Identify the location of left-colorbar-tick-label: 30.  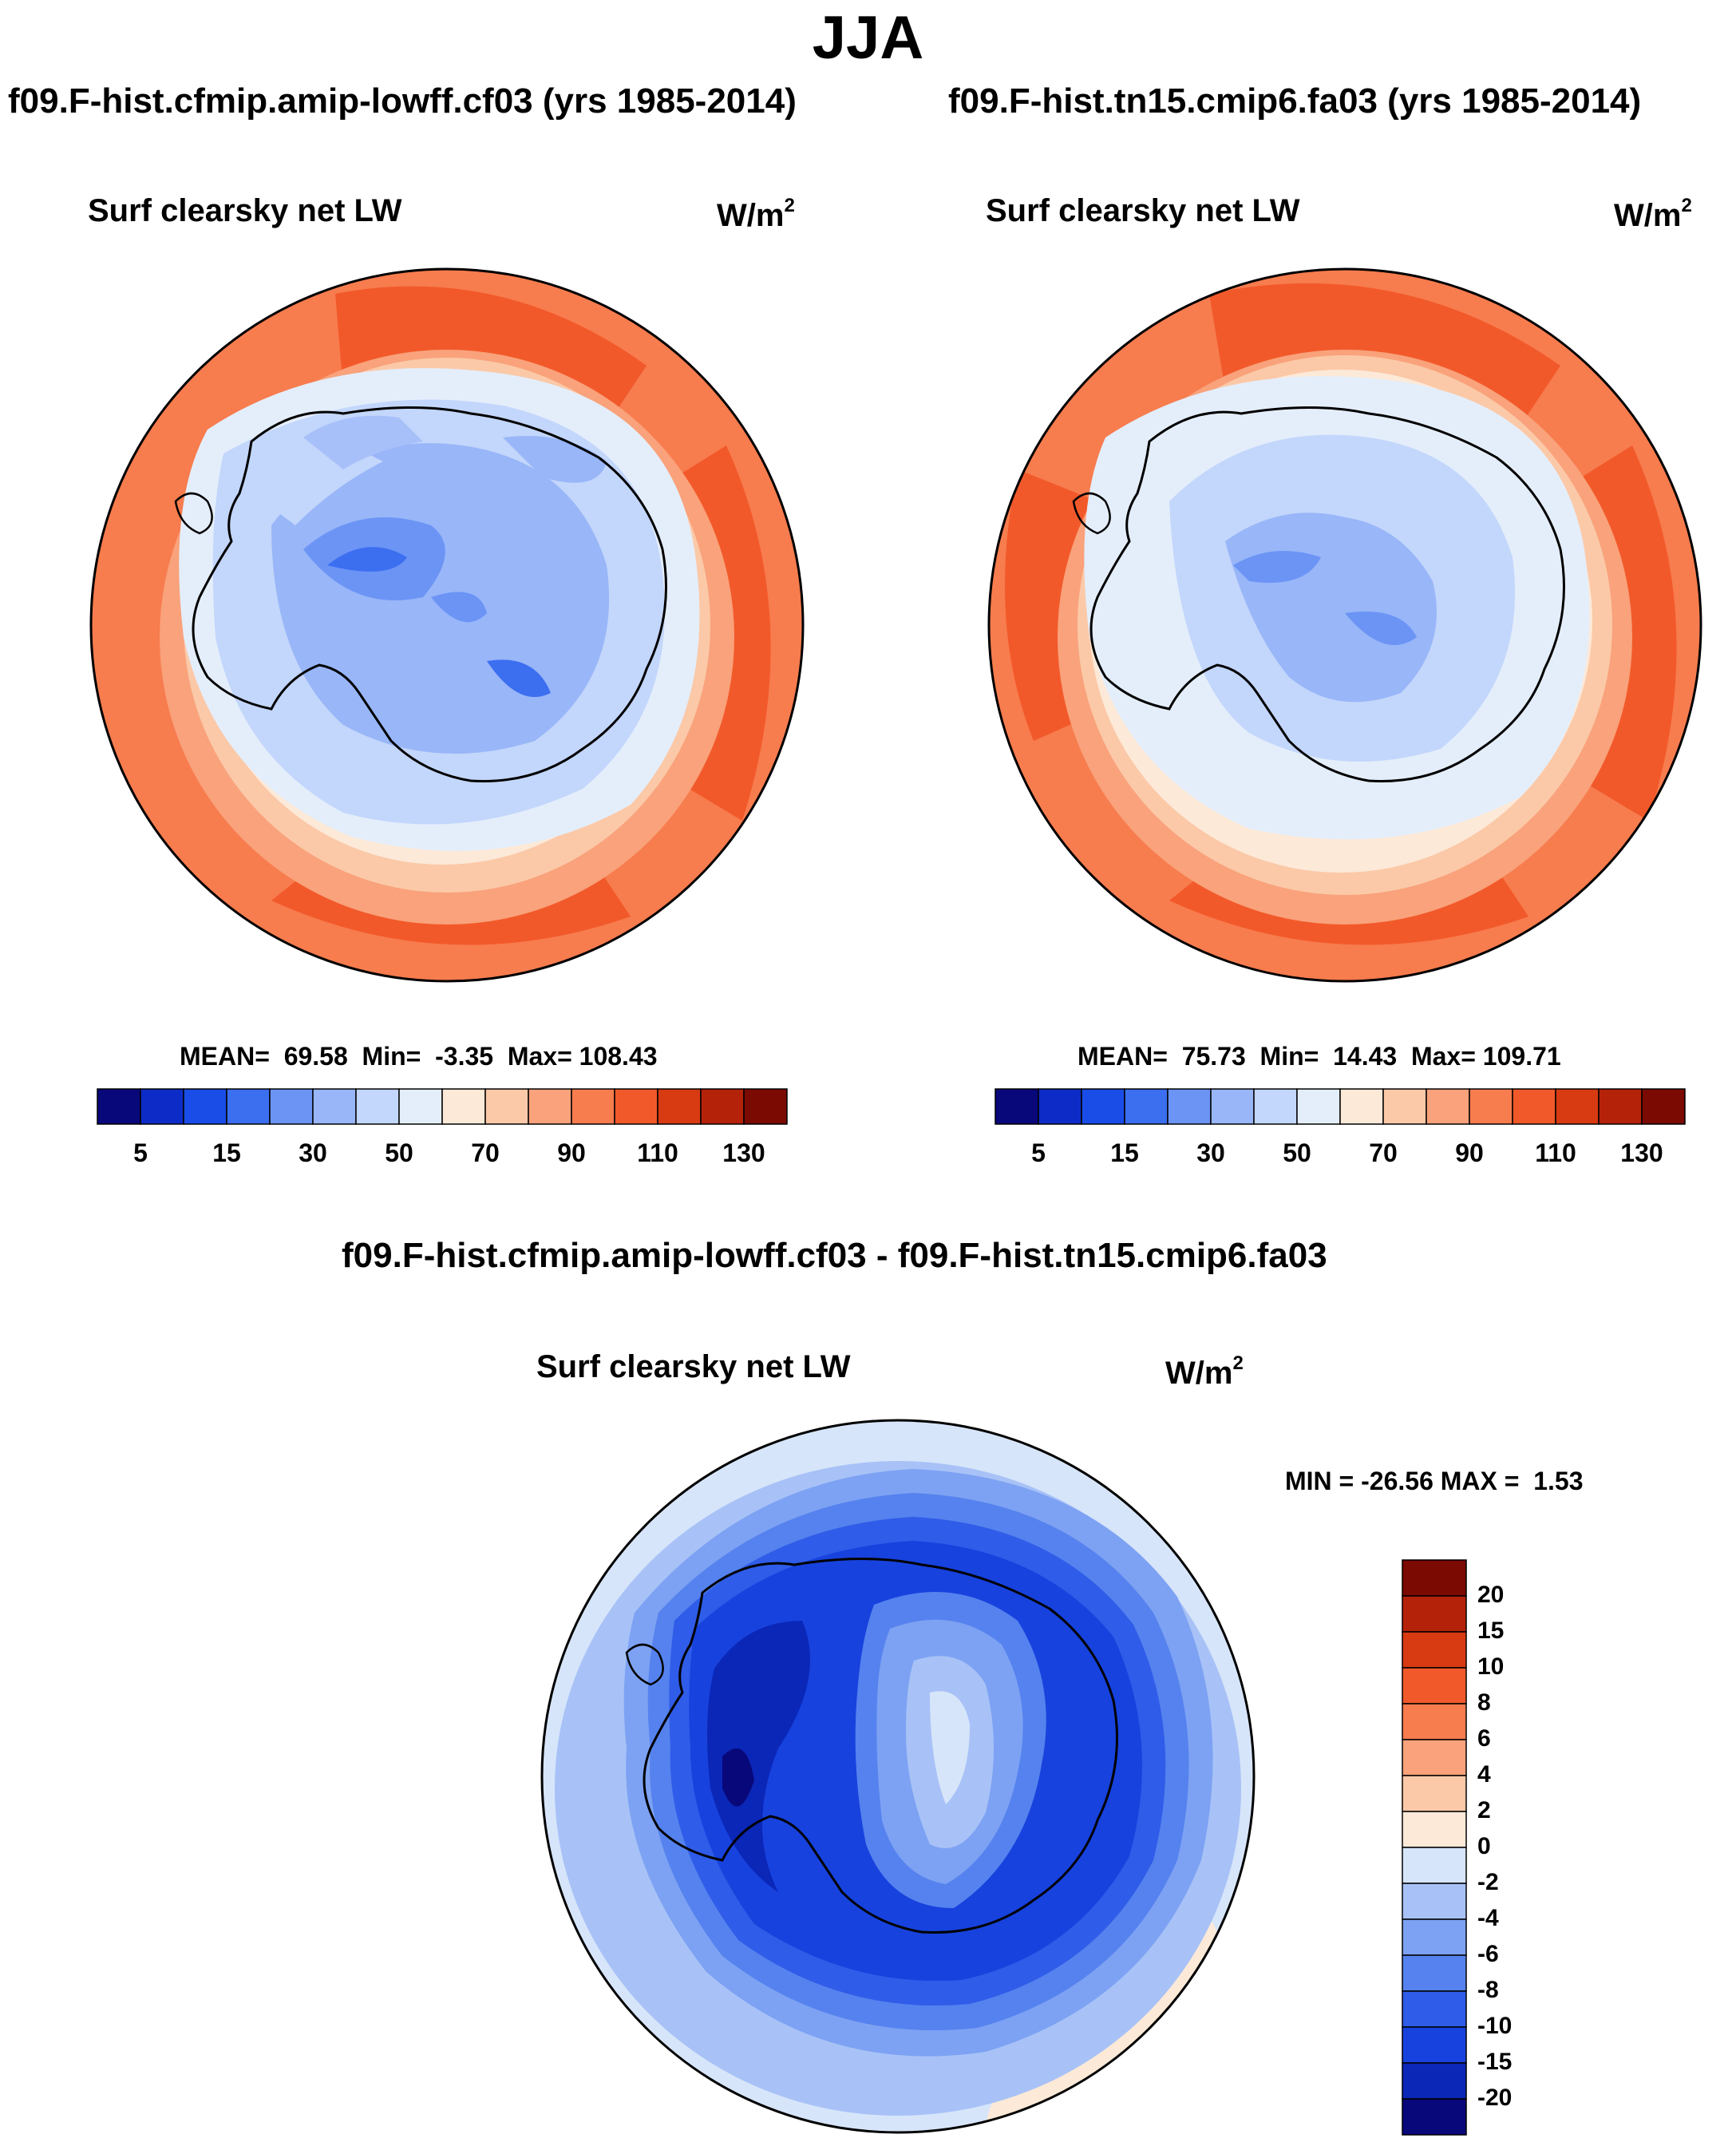
(313, 1152).